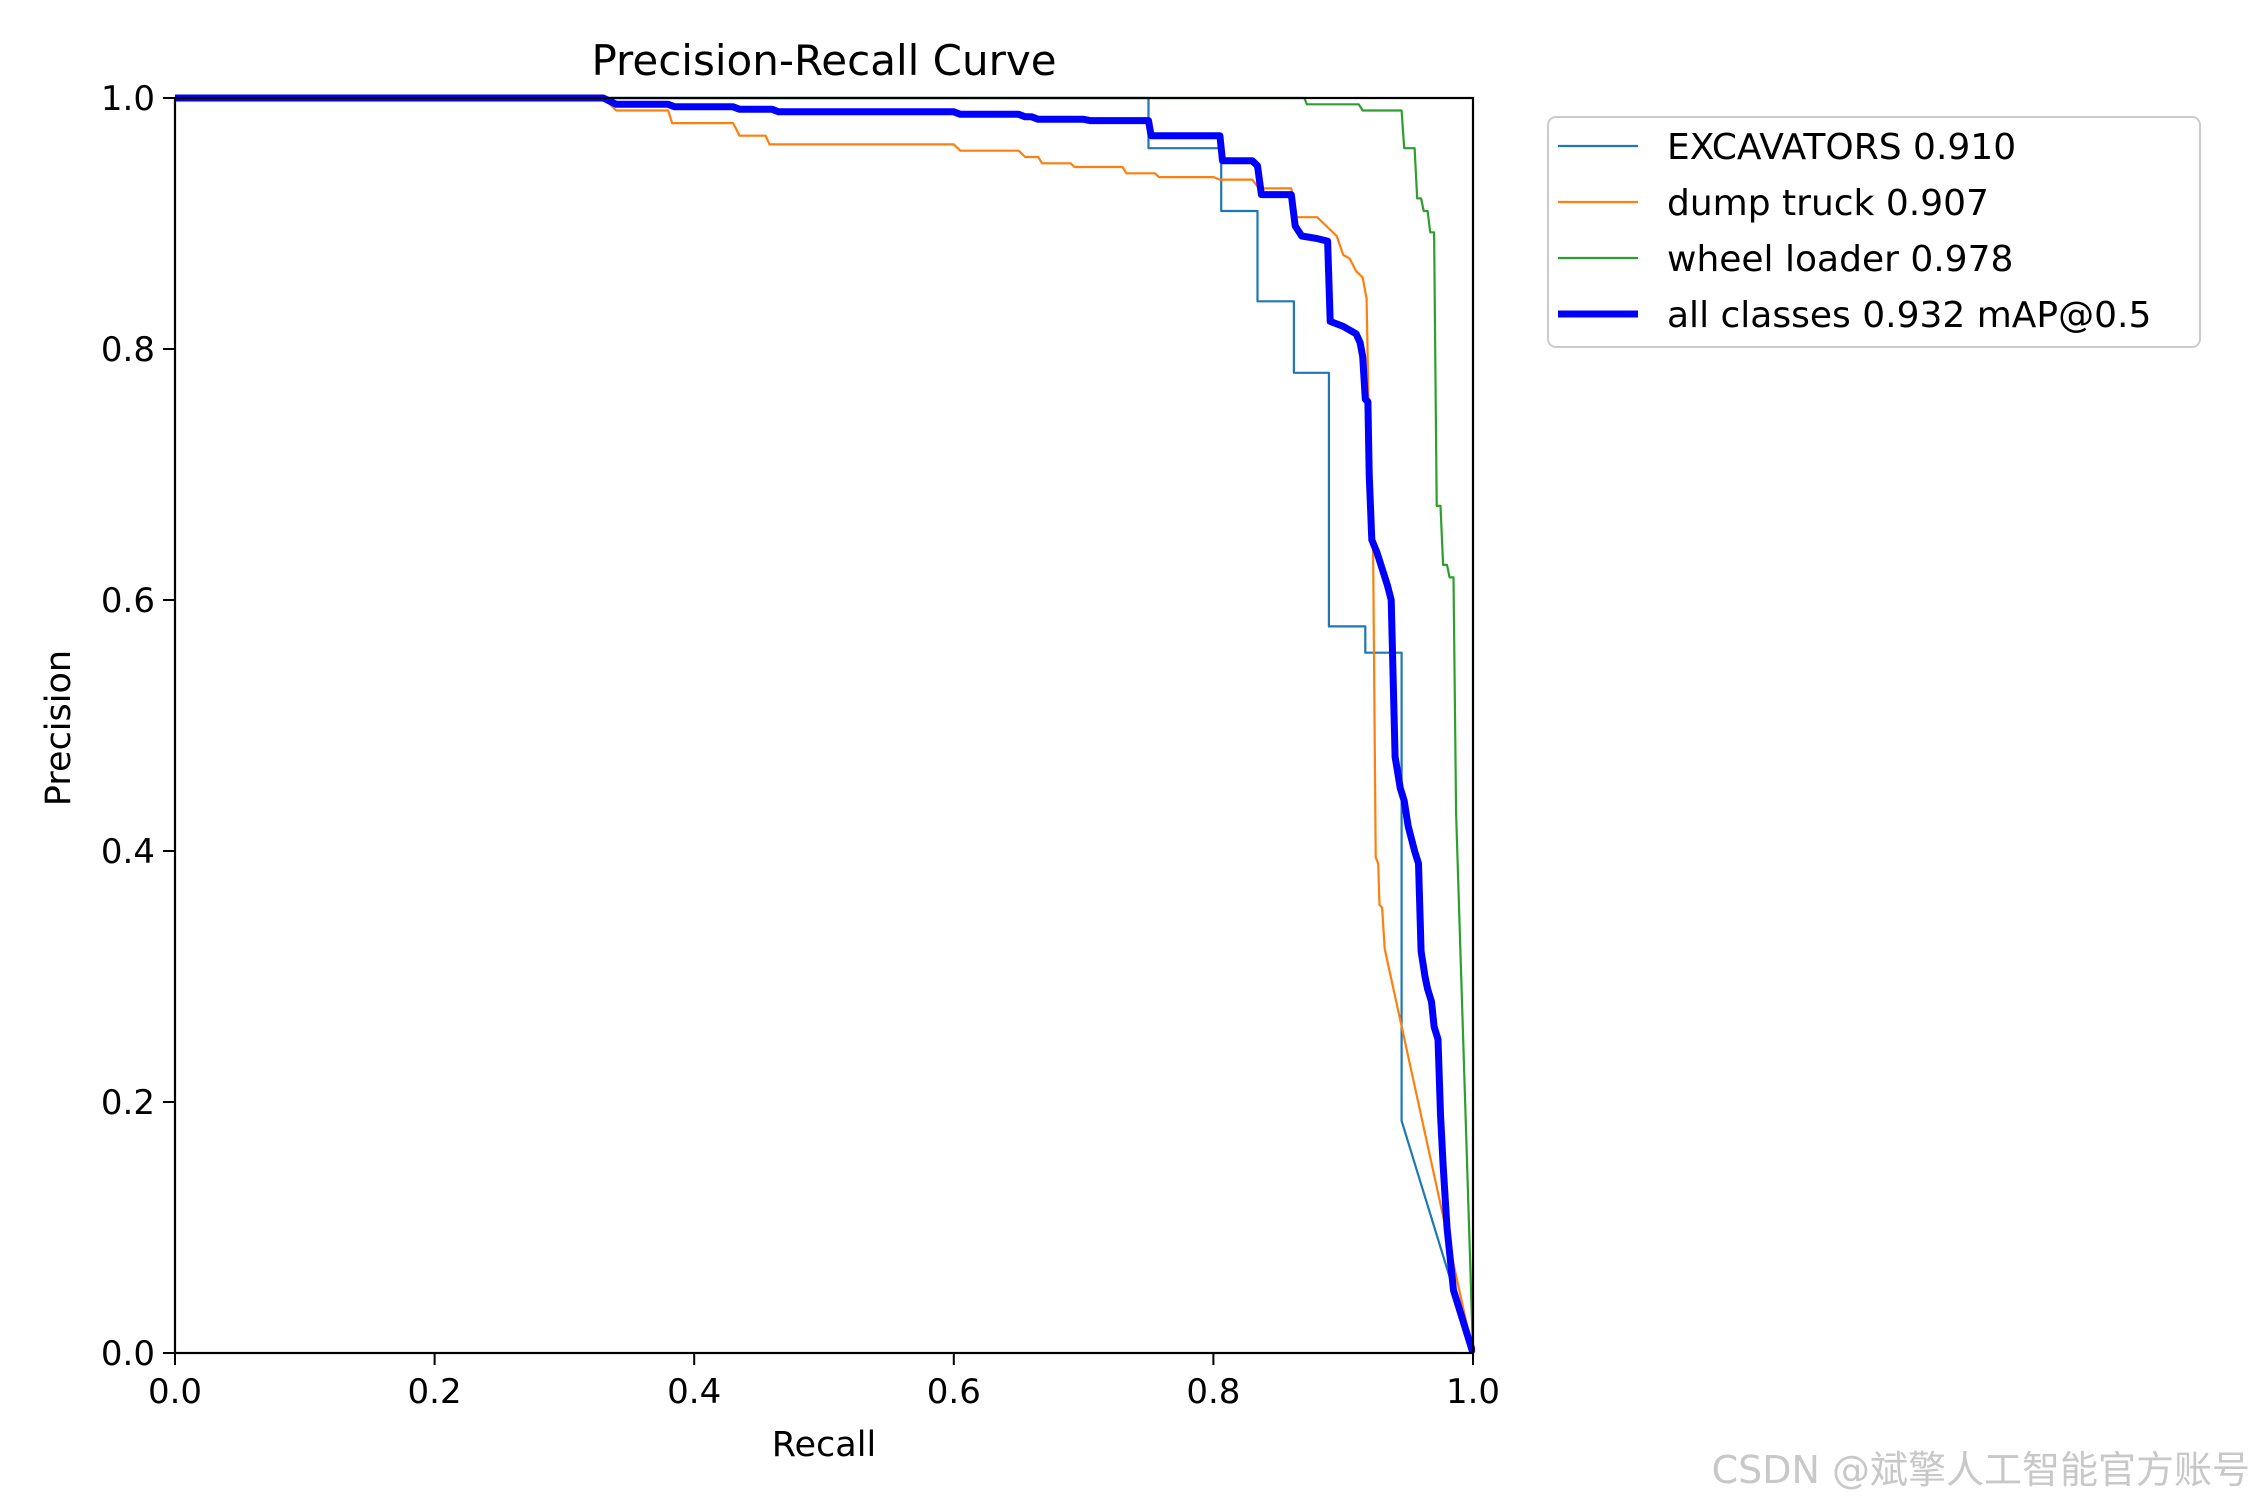 This screenshot has width=2250, height=1500. What do you see at coordinates (128, 350) in the screenshot?
I see `y-tick-label: 0.8` at bounding box center [128, 350].